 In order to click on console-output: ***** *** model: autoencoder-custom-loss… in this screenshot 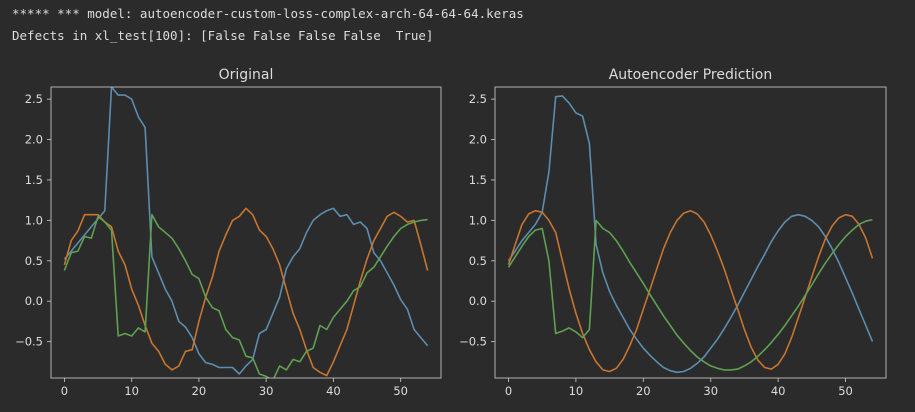, I will do `click(457, 25)`.